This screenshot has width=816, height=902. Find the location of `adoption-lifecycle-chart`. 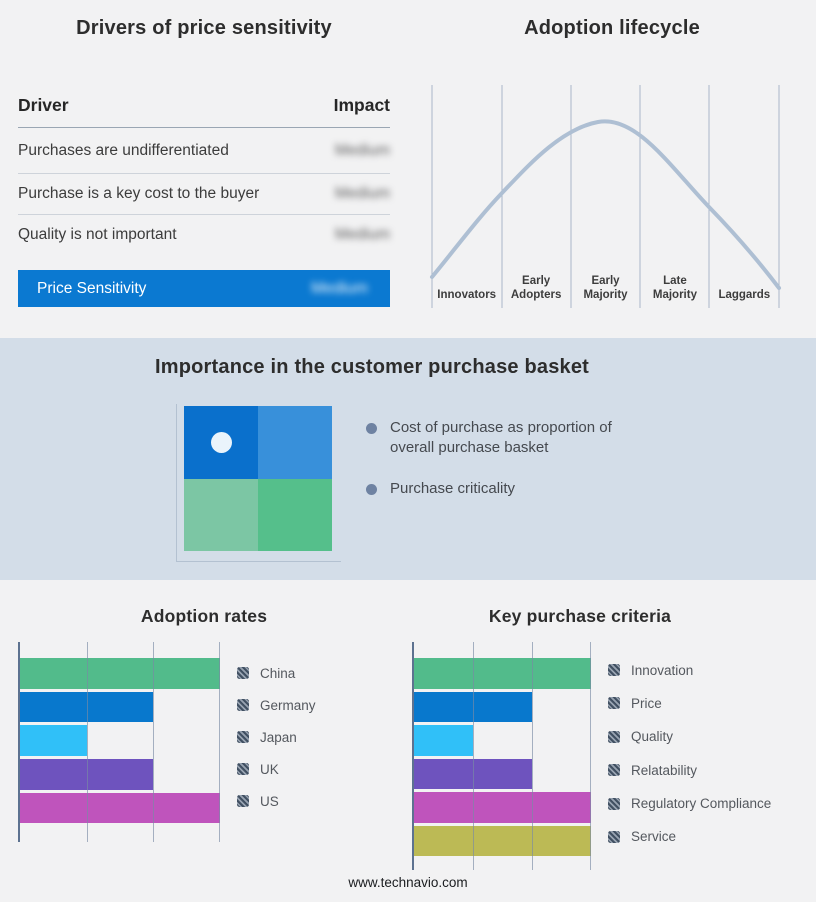

adoption-lifecycle-chart is located at coordinates (605, 196).